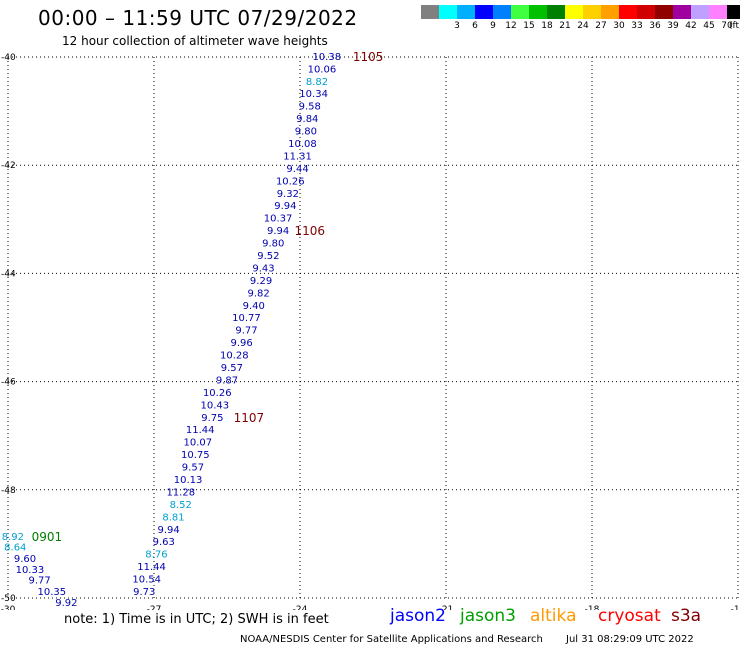  What do you see at coordinates (156, 555) in the screenshot?
I see `wave-height-label: 8.76` at bounding box center [156, 555].